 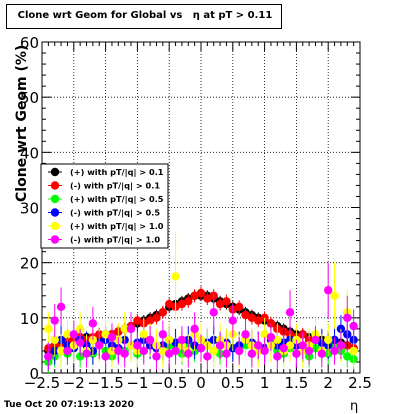 I want to click on y-tick-label: 60, so click(x=29, y=43).